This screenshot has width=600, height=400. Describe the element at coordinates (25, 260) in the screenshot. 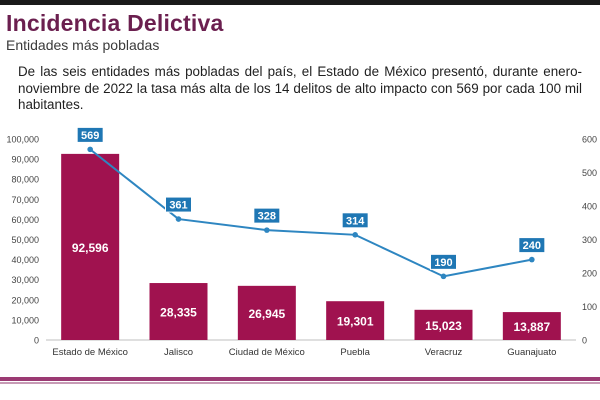

I see `y-left-tick-label: 40,000` at that location.